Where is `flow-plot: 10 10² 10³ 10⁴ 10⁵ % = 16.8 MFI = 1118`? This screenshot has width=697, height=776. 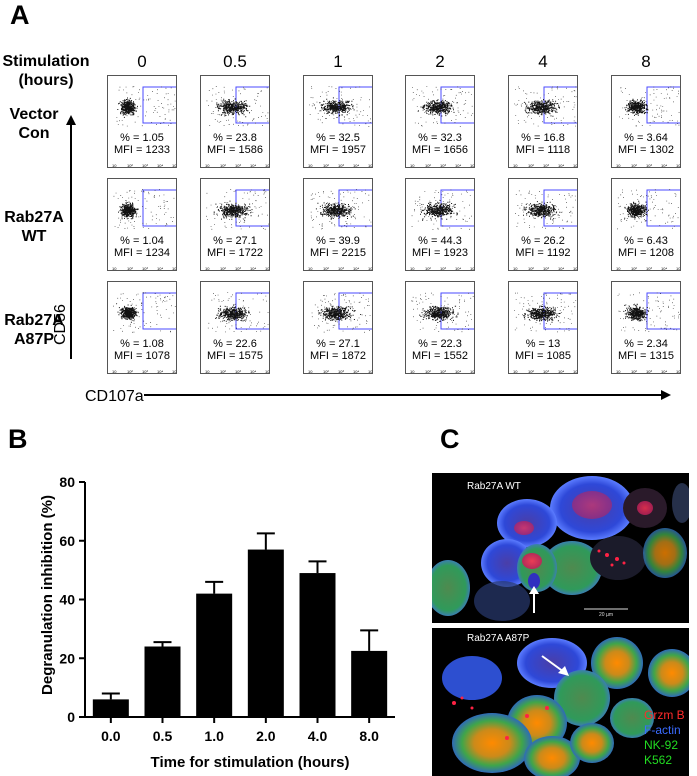 flow-plot: 10 10² 10³ 10⁴ 10⁵ % = 16.8 MFI = 1118 is located at coordinates (543, 121).